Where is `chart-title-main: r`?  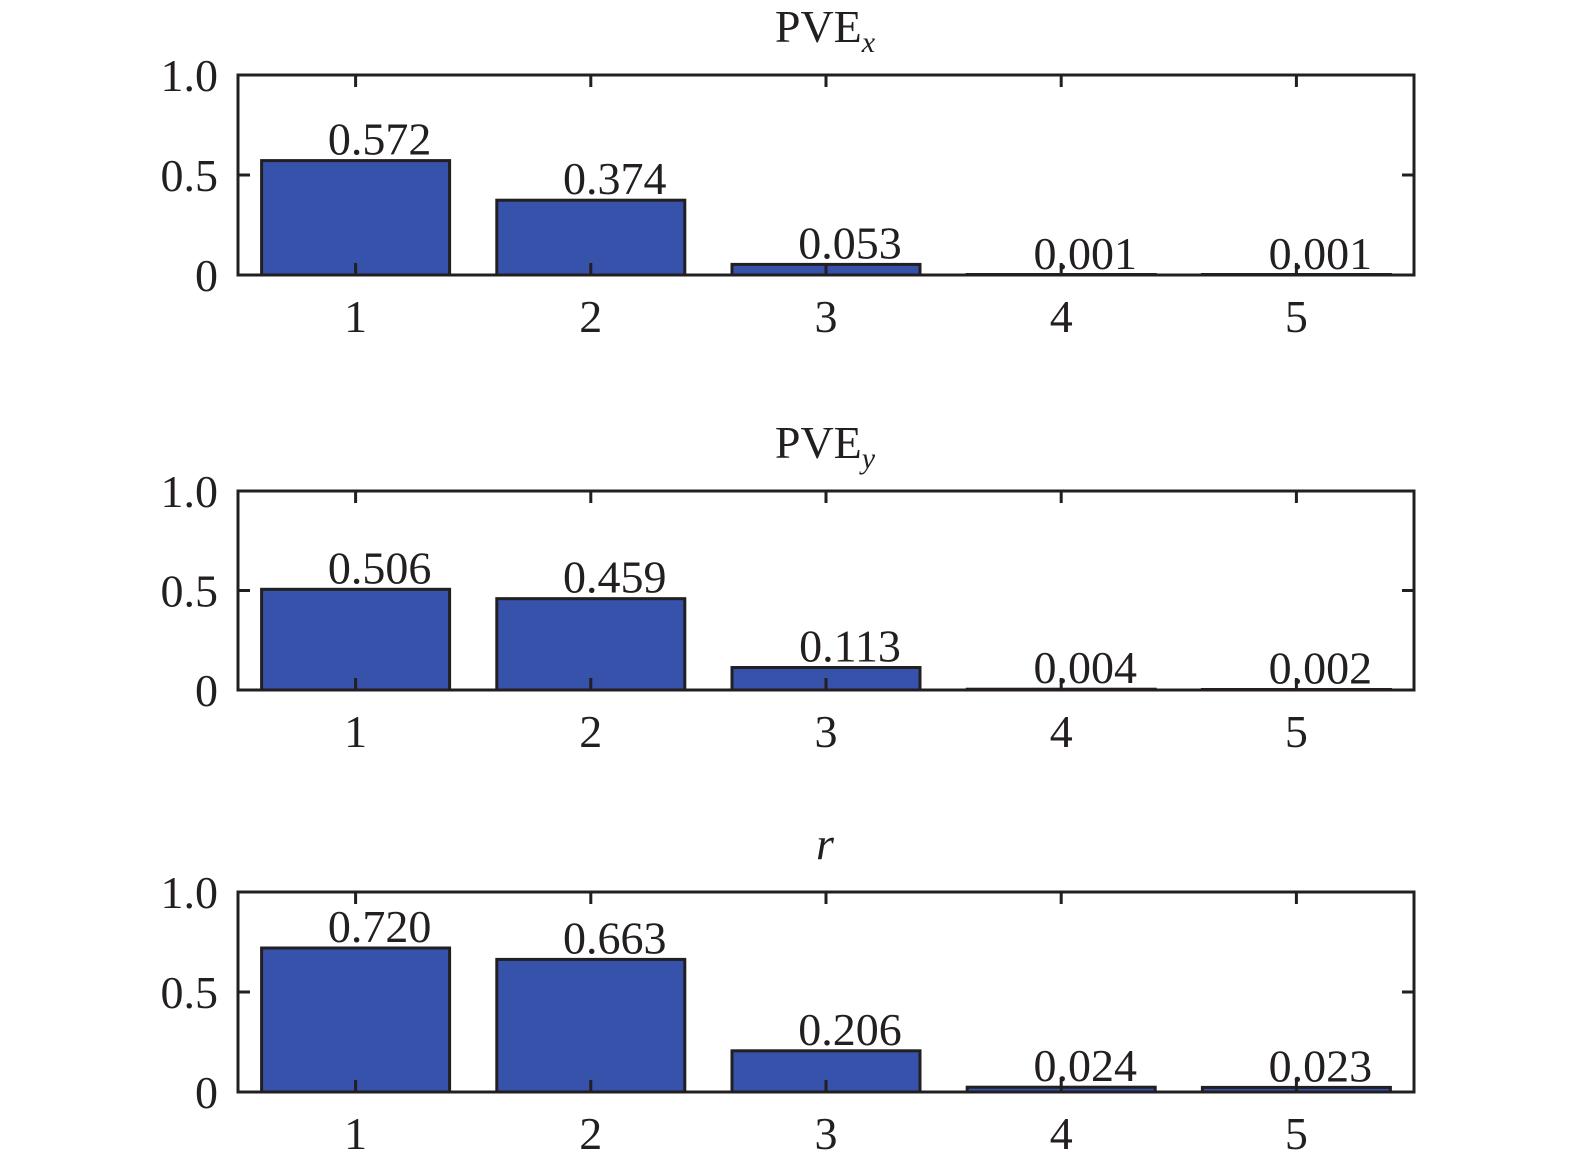 chart-title-main: r is located at coordinates (825, 843).